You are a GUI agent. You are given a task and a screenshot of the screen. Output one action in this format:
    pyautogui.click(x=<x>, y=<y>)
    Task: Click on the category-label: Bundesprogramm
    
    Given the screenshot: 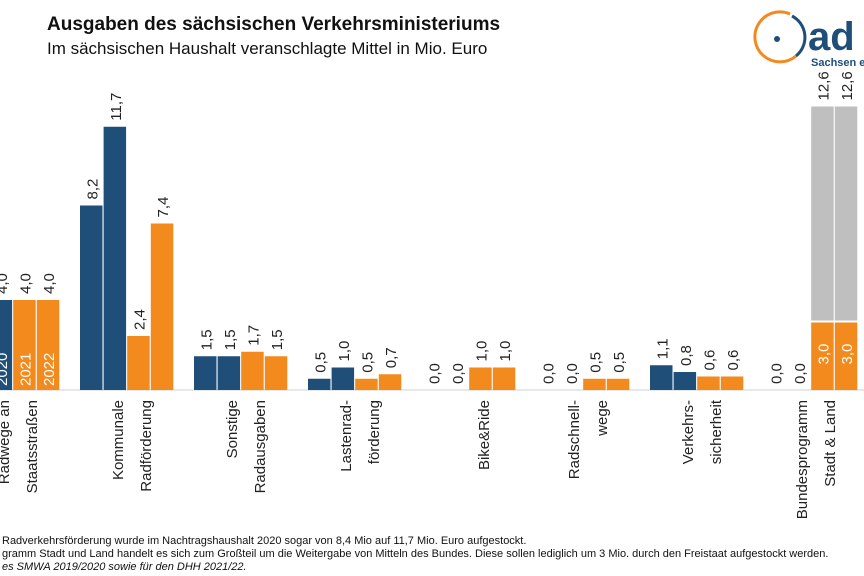 What is the action you would take?
    pyautogui.click(x=802, y=459)
    